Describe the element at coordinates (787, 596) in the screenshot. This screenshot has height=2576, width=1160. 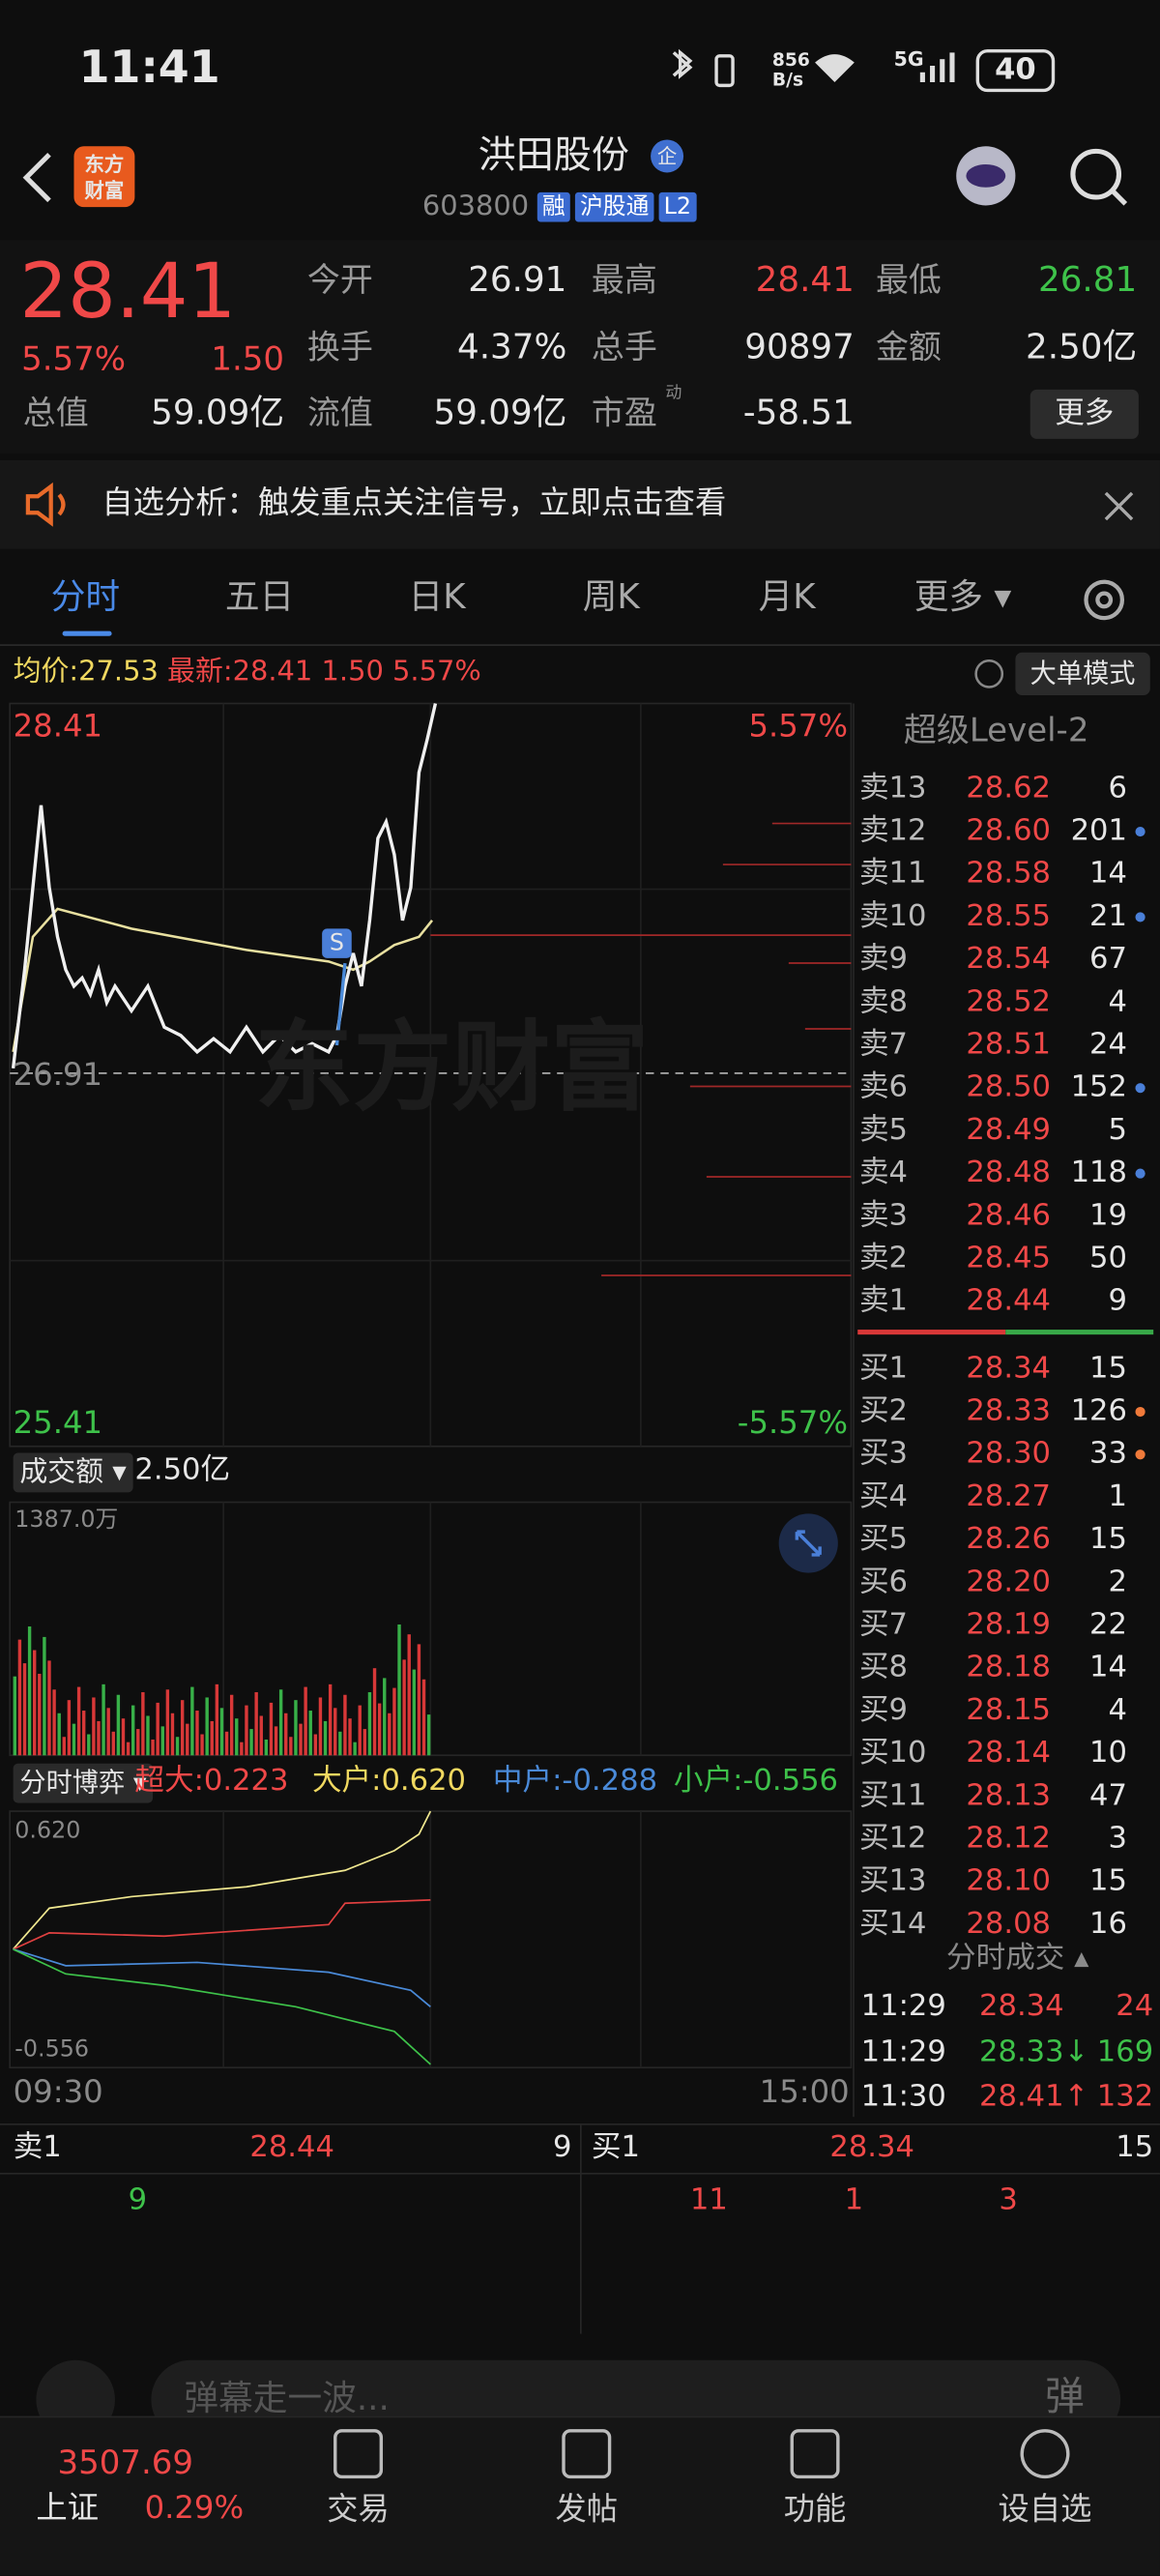
I see `tab: 月K` at that location.